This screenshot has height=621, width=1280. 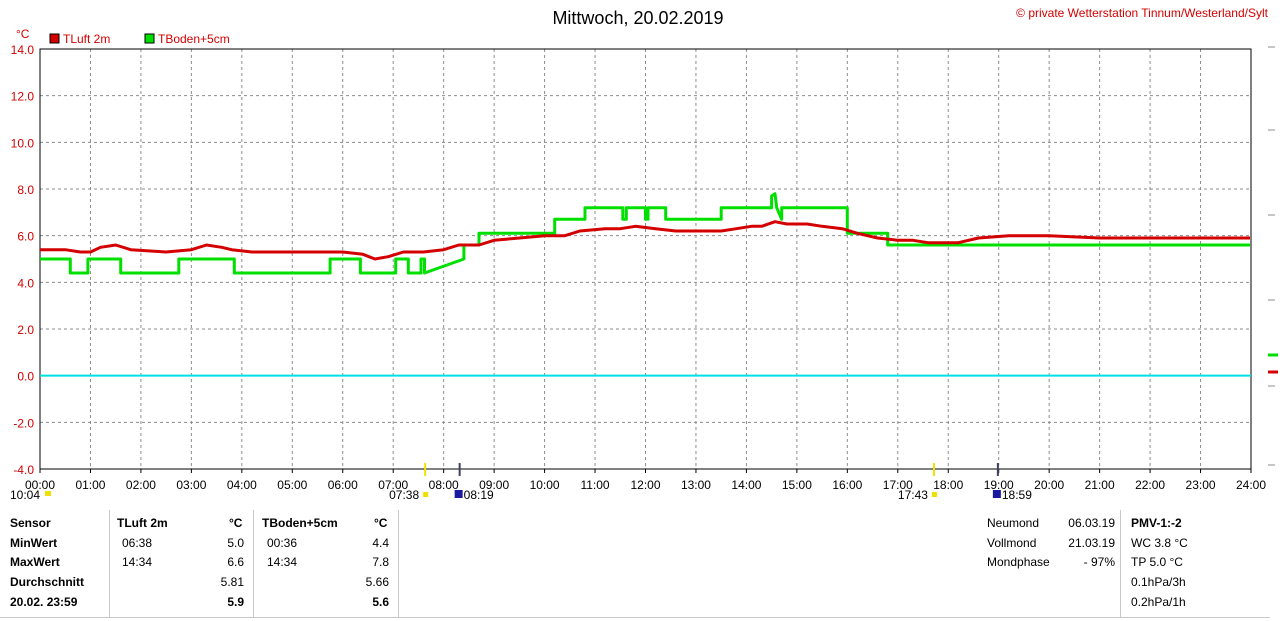 What do you see at coordinates (191, 485) in the screenshot?
I see `x-tick-label: 03:00` at bounding box center [191, 485].